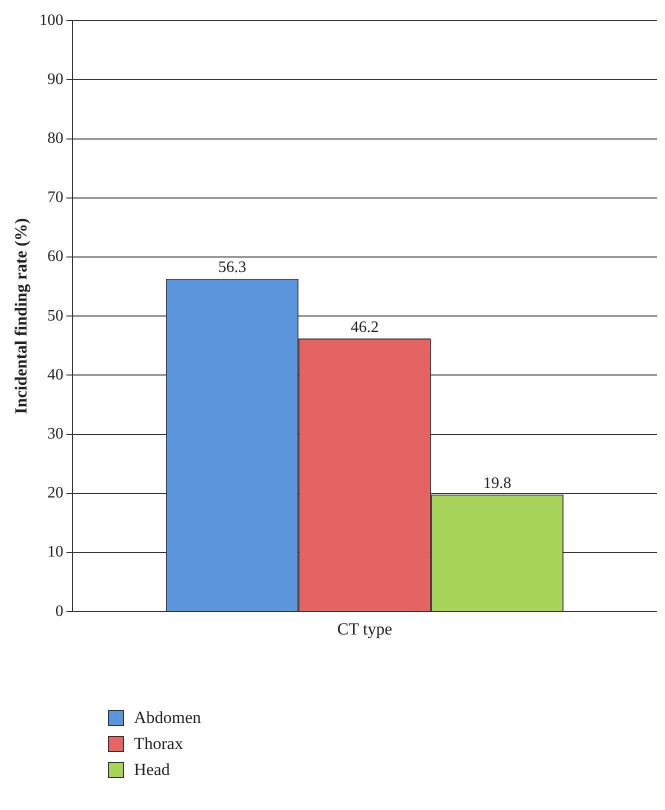 Image resolution: width=665 pixels, height=810 pixels. I want to click on y-tick-label: 90, so click(55, 79).